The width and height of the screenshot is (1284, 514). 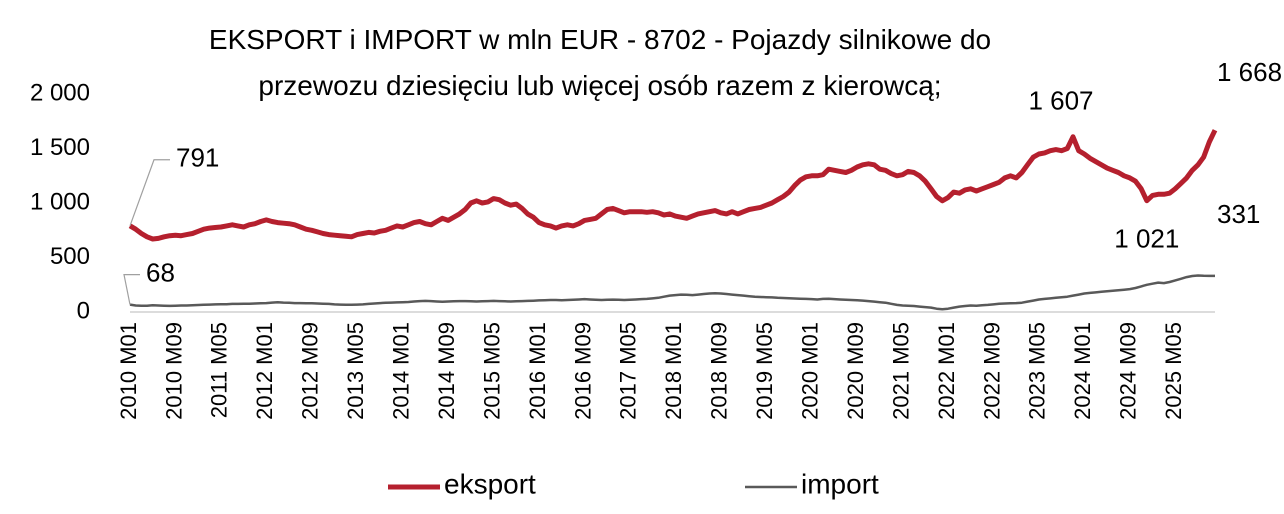 I want to click on x-tick-label: 2020 M01, so click(x=809, y=371).